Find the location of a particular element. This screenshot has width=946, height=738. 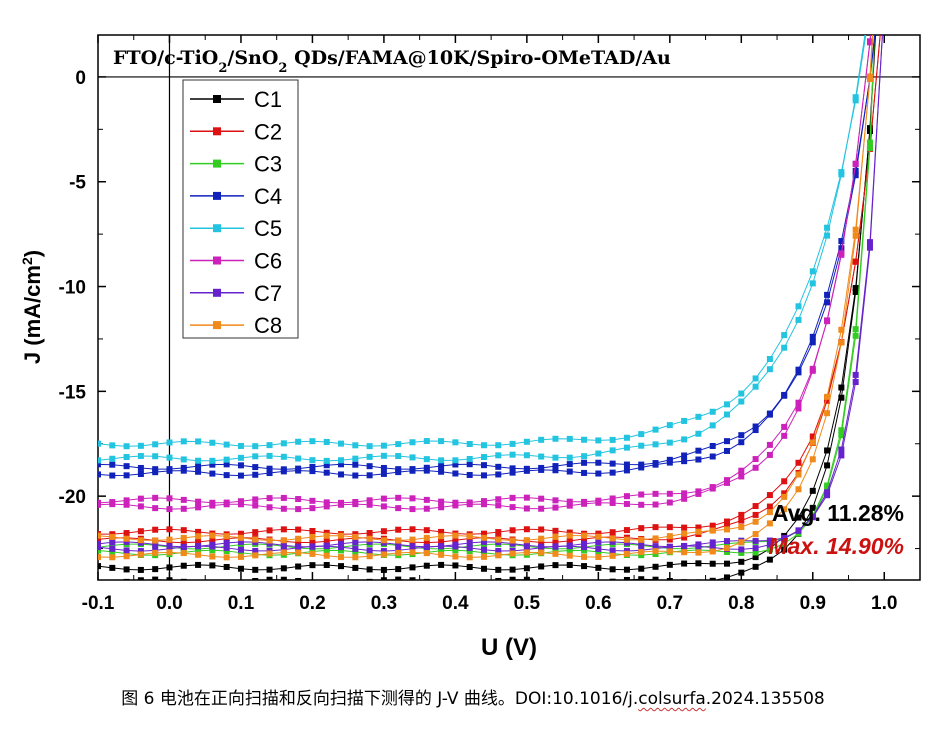

avg-annotation: Avg. 11.28% is located at coordinates (838, 513).